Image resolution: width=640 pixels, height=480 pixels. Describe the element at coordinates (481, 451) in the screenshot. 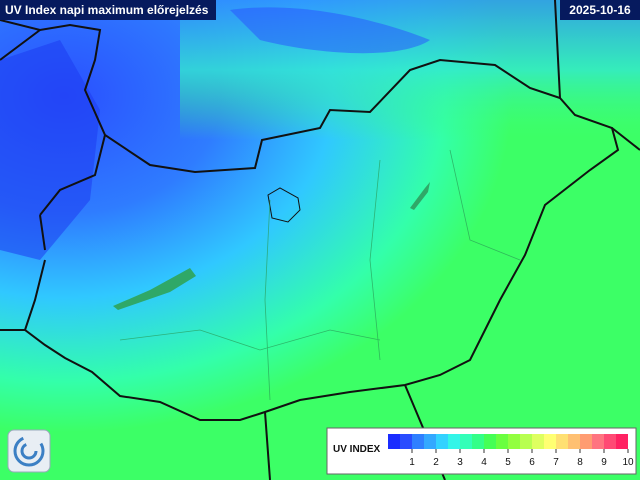

I see `legend: UV INDEX 1 2 3 4 5 6 7 8 9 10` at that location.